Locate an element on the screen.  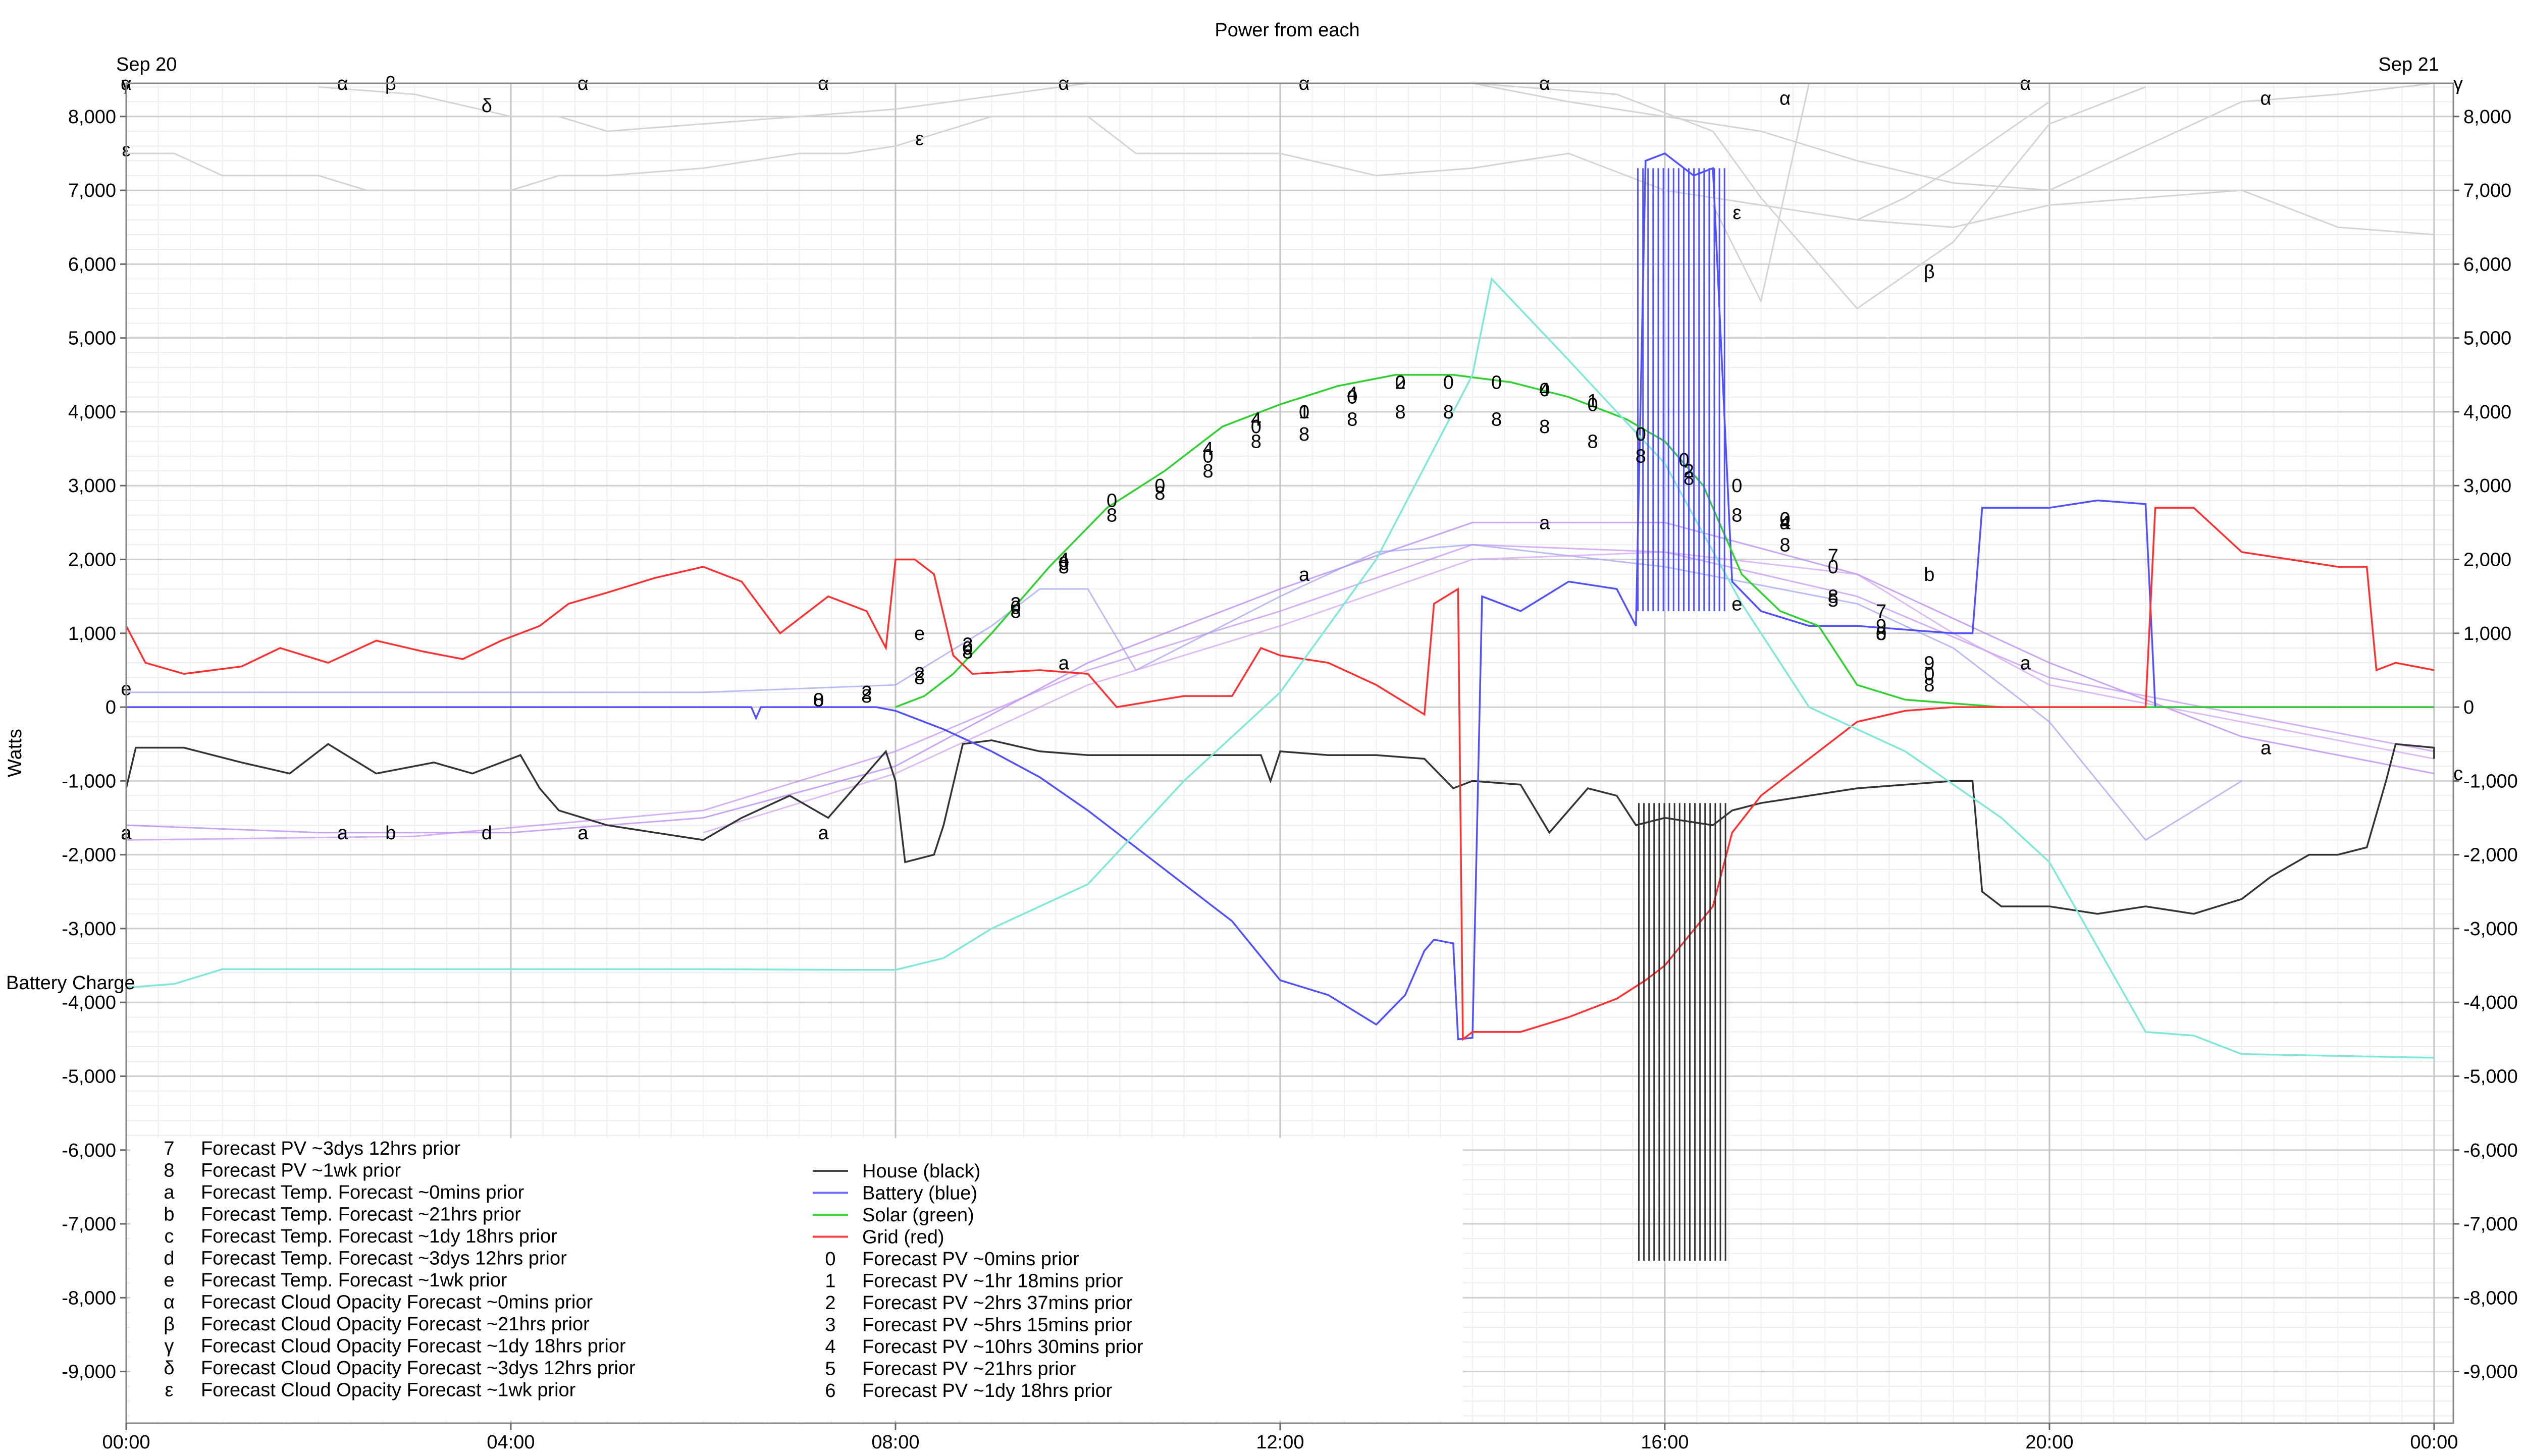
end-date-label: Sep 21 is located at coordinates (2408, 64).